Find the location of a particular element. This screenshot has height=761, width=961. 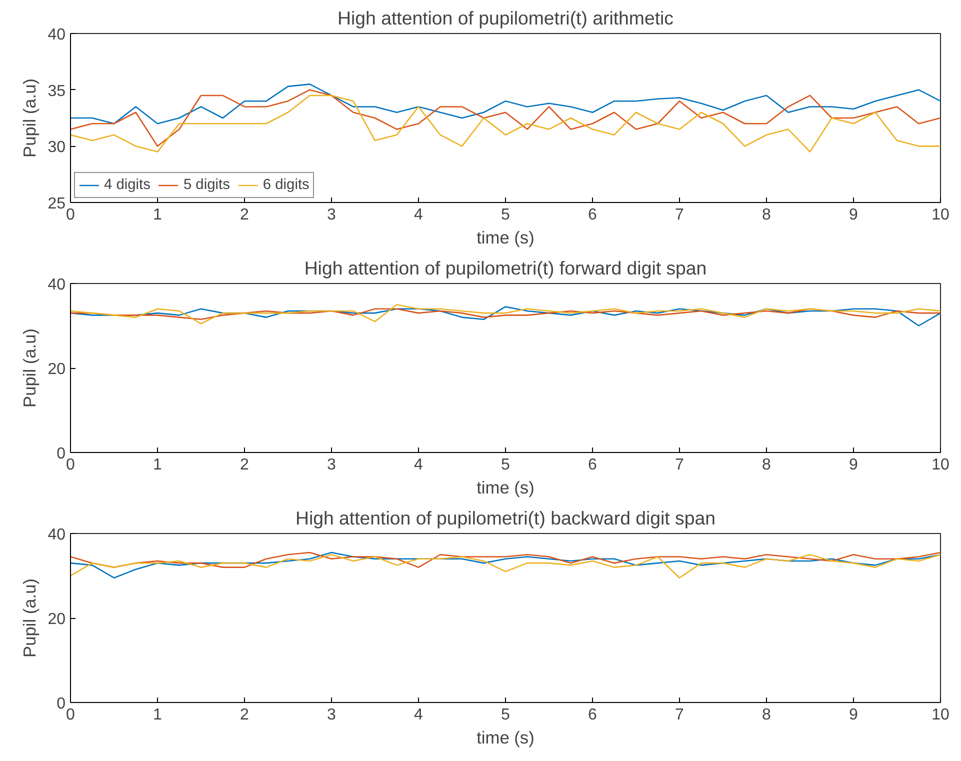

chart-title: High attention of pupilometri(t) backward digit span is located at coordinates (506, 518).